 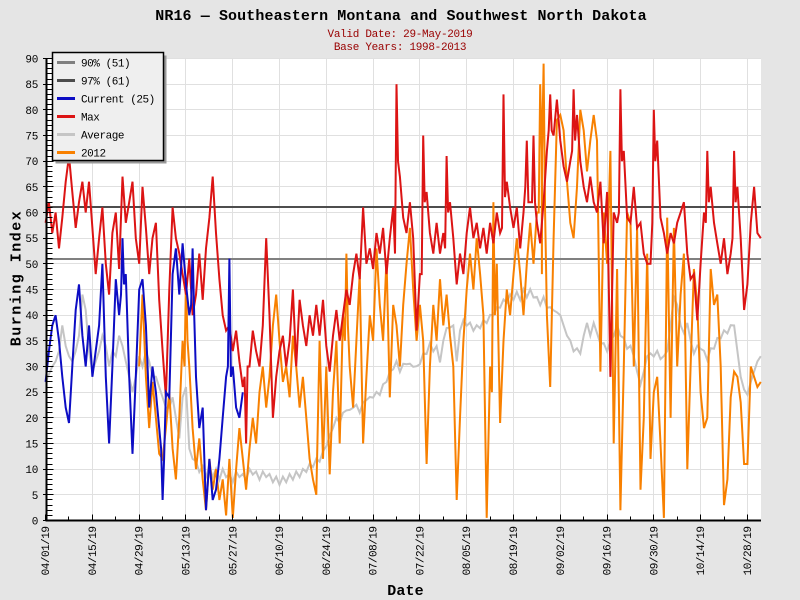 What do you see at coordinates (31, 343) in the screenshot?
I see `svg-text: 35` at bounding box center [31, 343].